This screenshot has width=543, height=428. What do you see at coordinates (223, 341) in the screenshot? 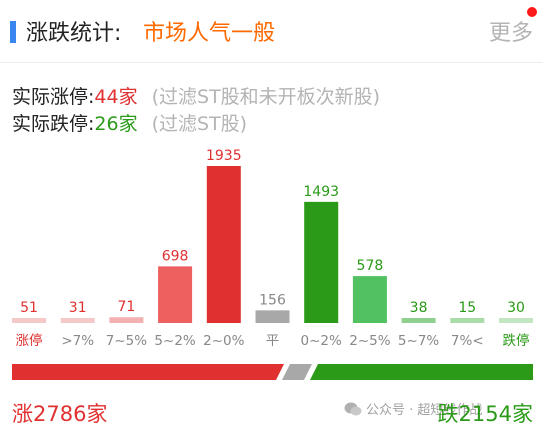
I see `category-label: 2~0%` at bounding box center [223, 341].